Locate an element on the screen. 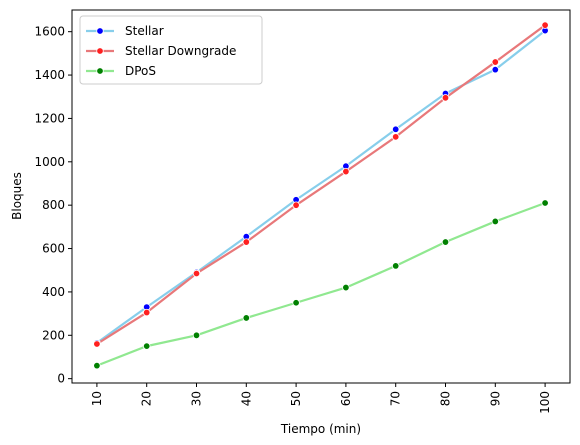 The width and height of the screenshot is (580, 445). x-tick-label: 10 is located at coordinates (97, 398).